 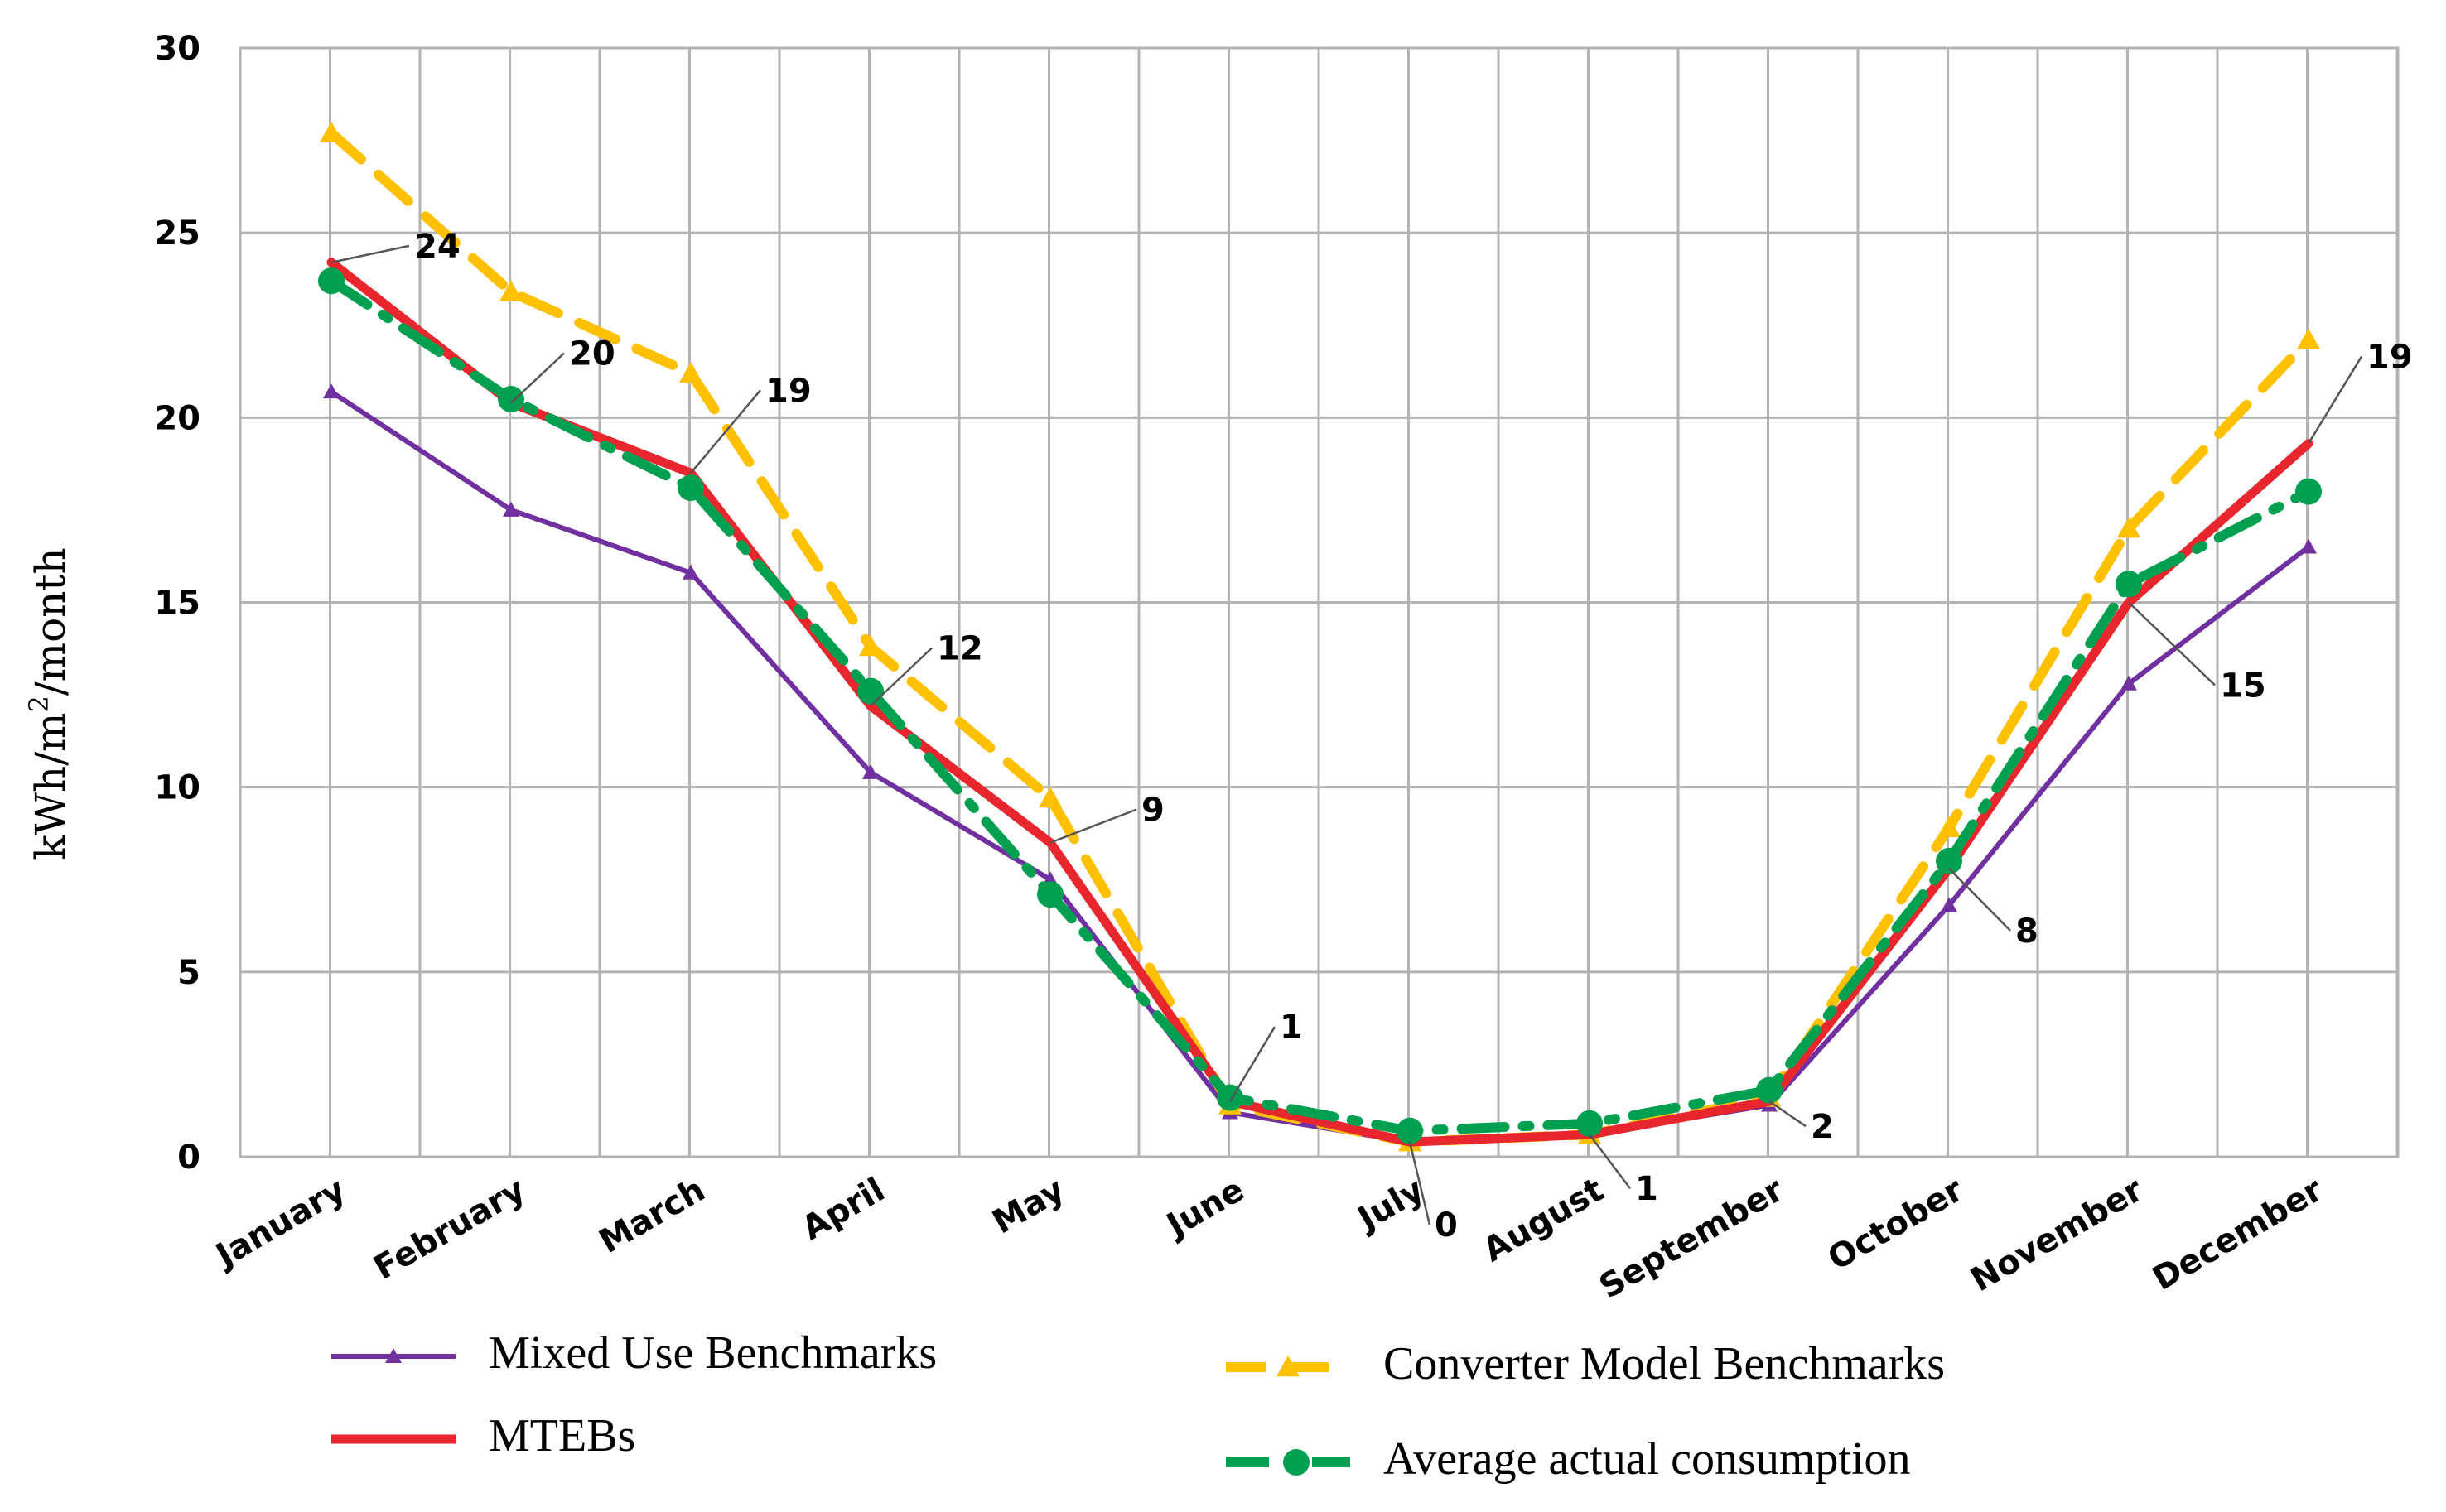 What do you see at coordinates (1895, 1224) in the screenshot?
I see `x-tick-label: October` at bounding box center [1895, 1224].